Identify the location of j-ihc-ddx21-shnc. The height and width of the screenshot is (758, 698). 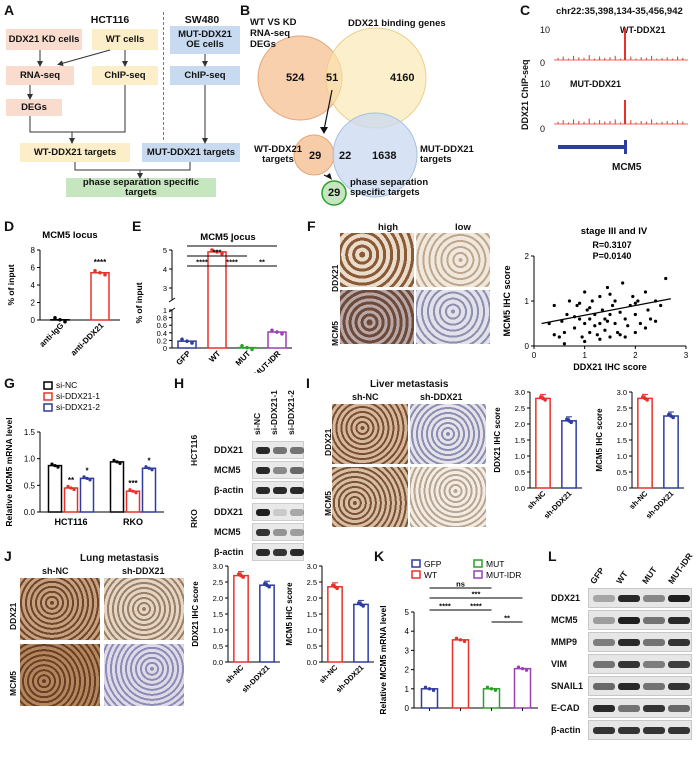
(60, 609).